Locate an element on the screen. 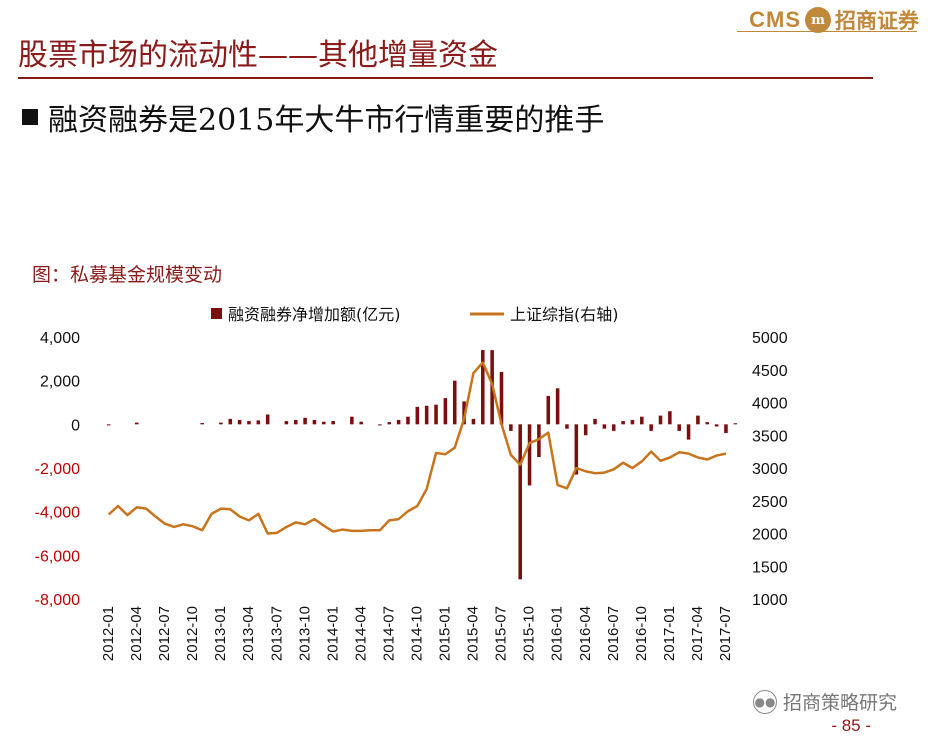 Image resolution: width=931 pixels, height=742 pixels. right-tick-label: 5000 is located at coordinates (770, 338).